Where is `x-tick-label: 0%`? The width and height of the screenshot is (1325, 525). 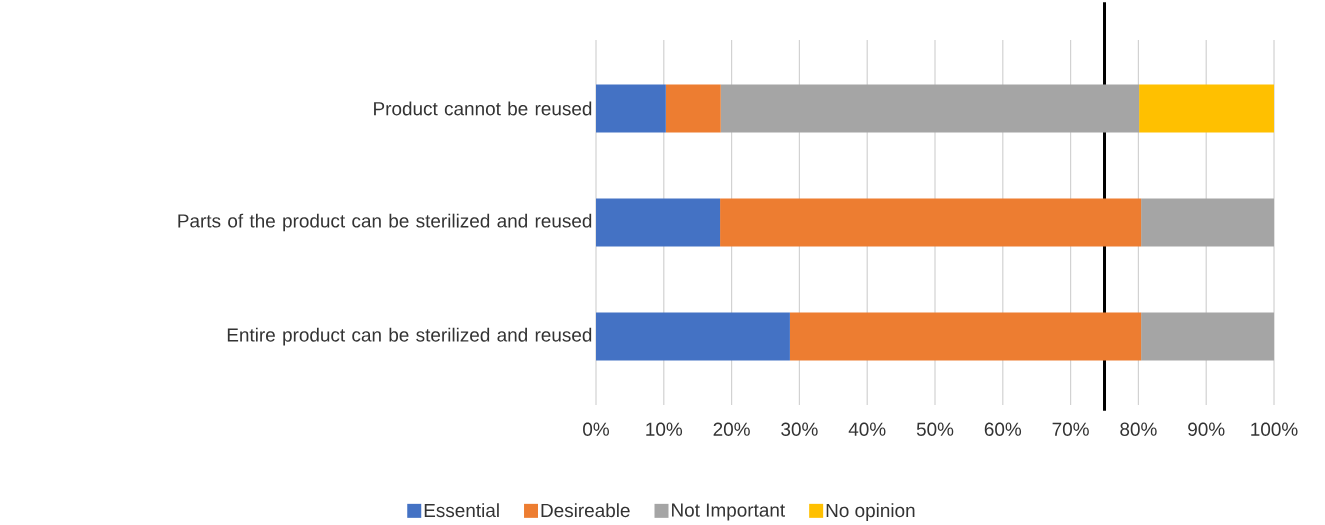 x-tick-label: 0% is located at coordinates (596, 429).